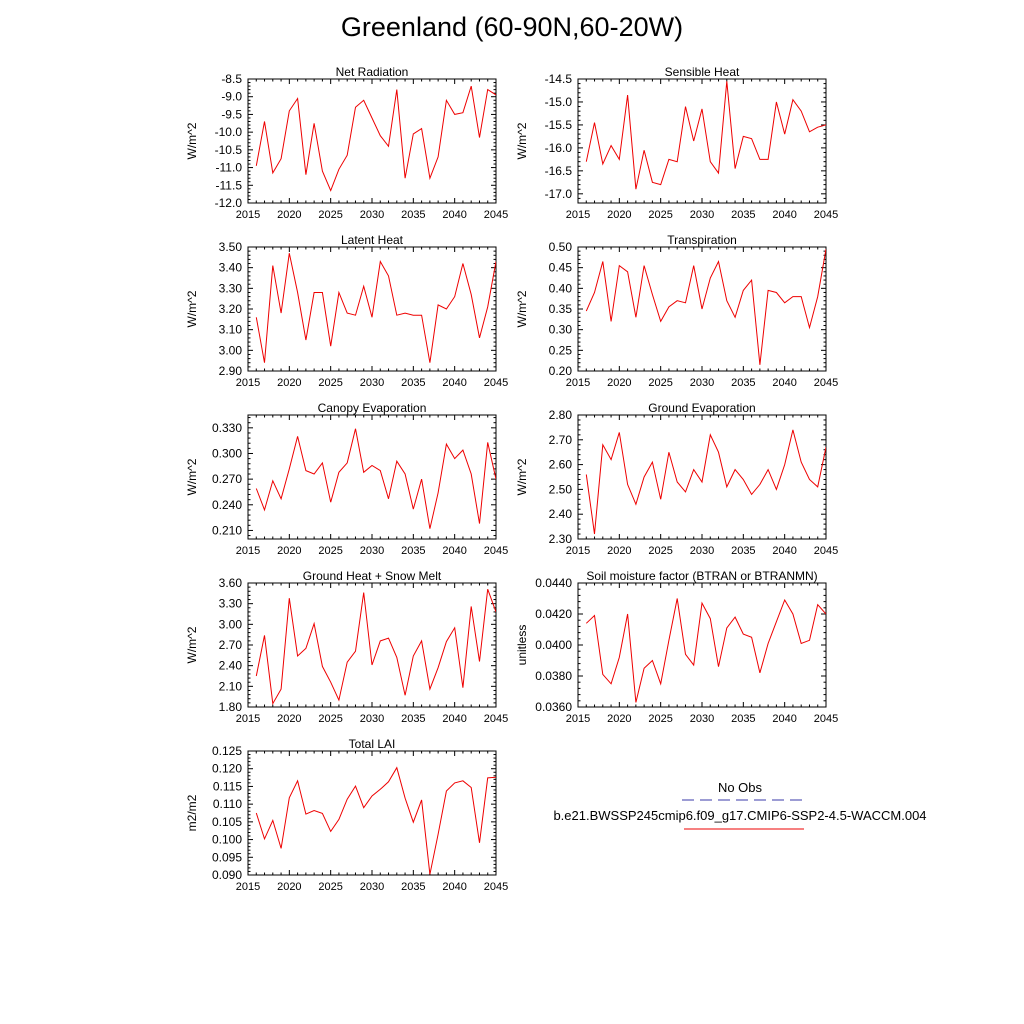 Image resolution: width=1024 pixels, height=1024 pixels. Describe the element at coordinates (231, 624) in the screenshot. I see `panel-6-ytick-label: 3.00` at that location.